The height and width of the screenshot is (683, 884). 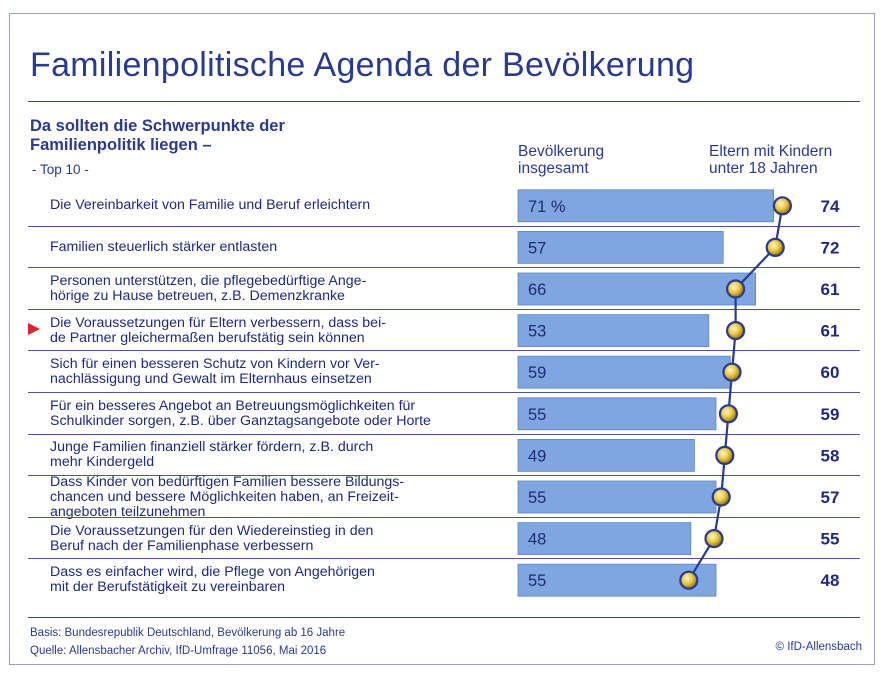 What do you see at coordinates (537, 456) in the screenshot?
I see `population-value-label: 49` at bounding box center [537, 456].